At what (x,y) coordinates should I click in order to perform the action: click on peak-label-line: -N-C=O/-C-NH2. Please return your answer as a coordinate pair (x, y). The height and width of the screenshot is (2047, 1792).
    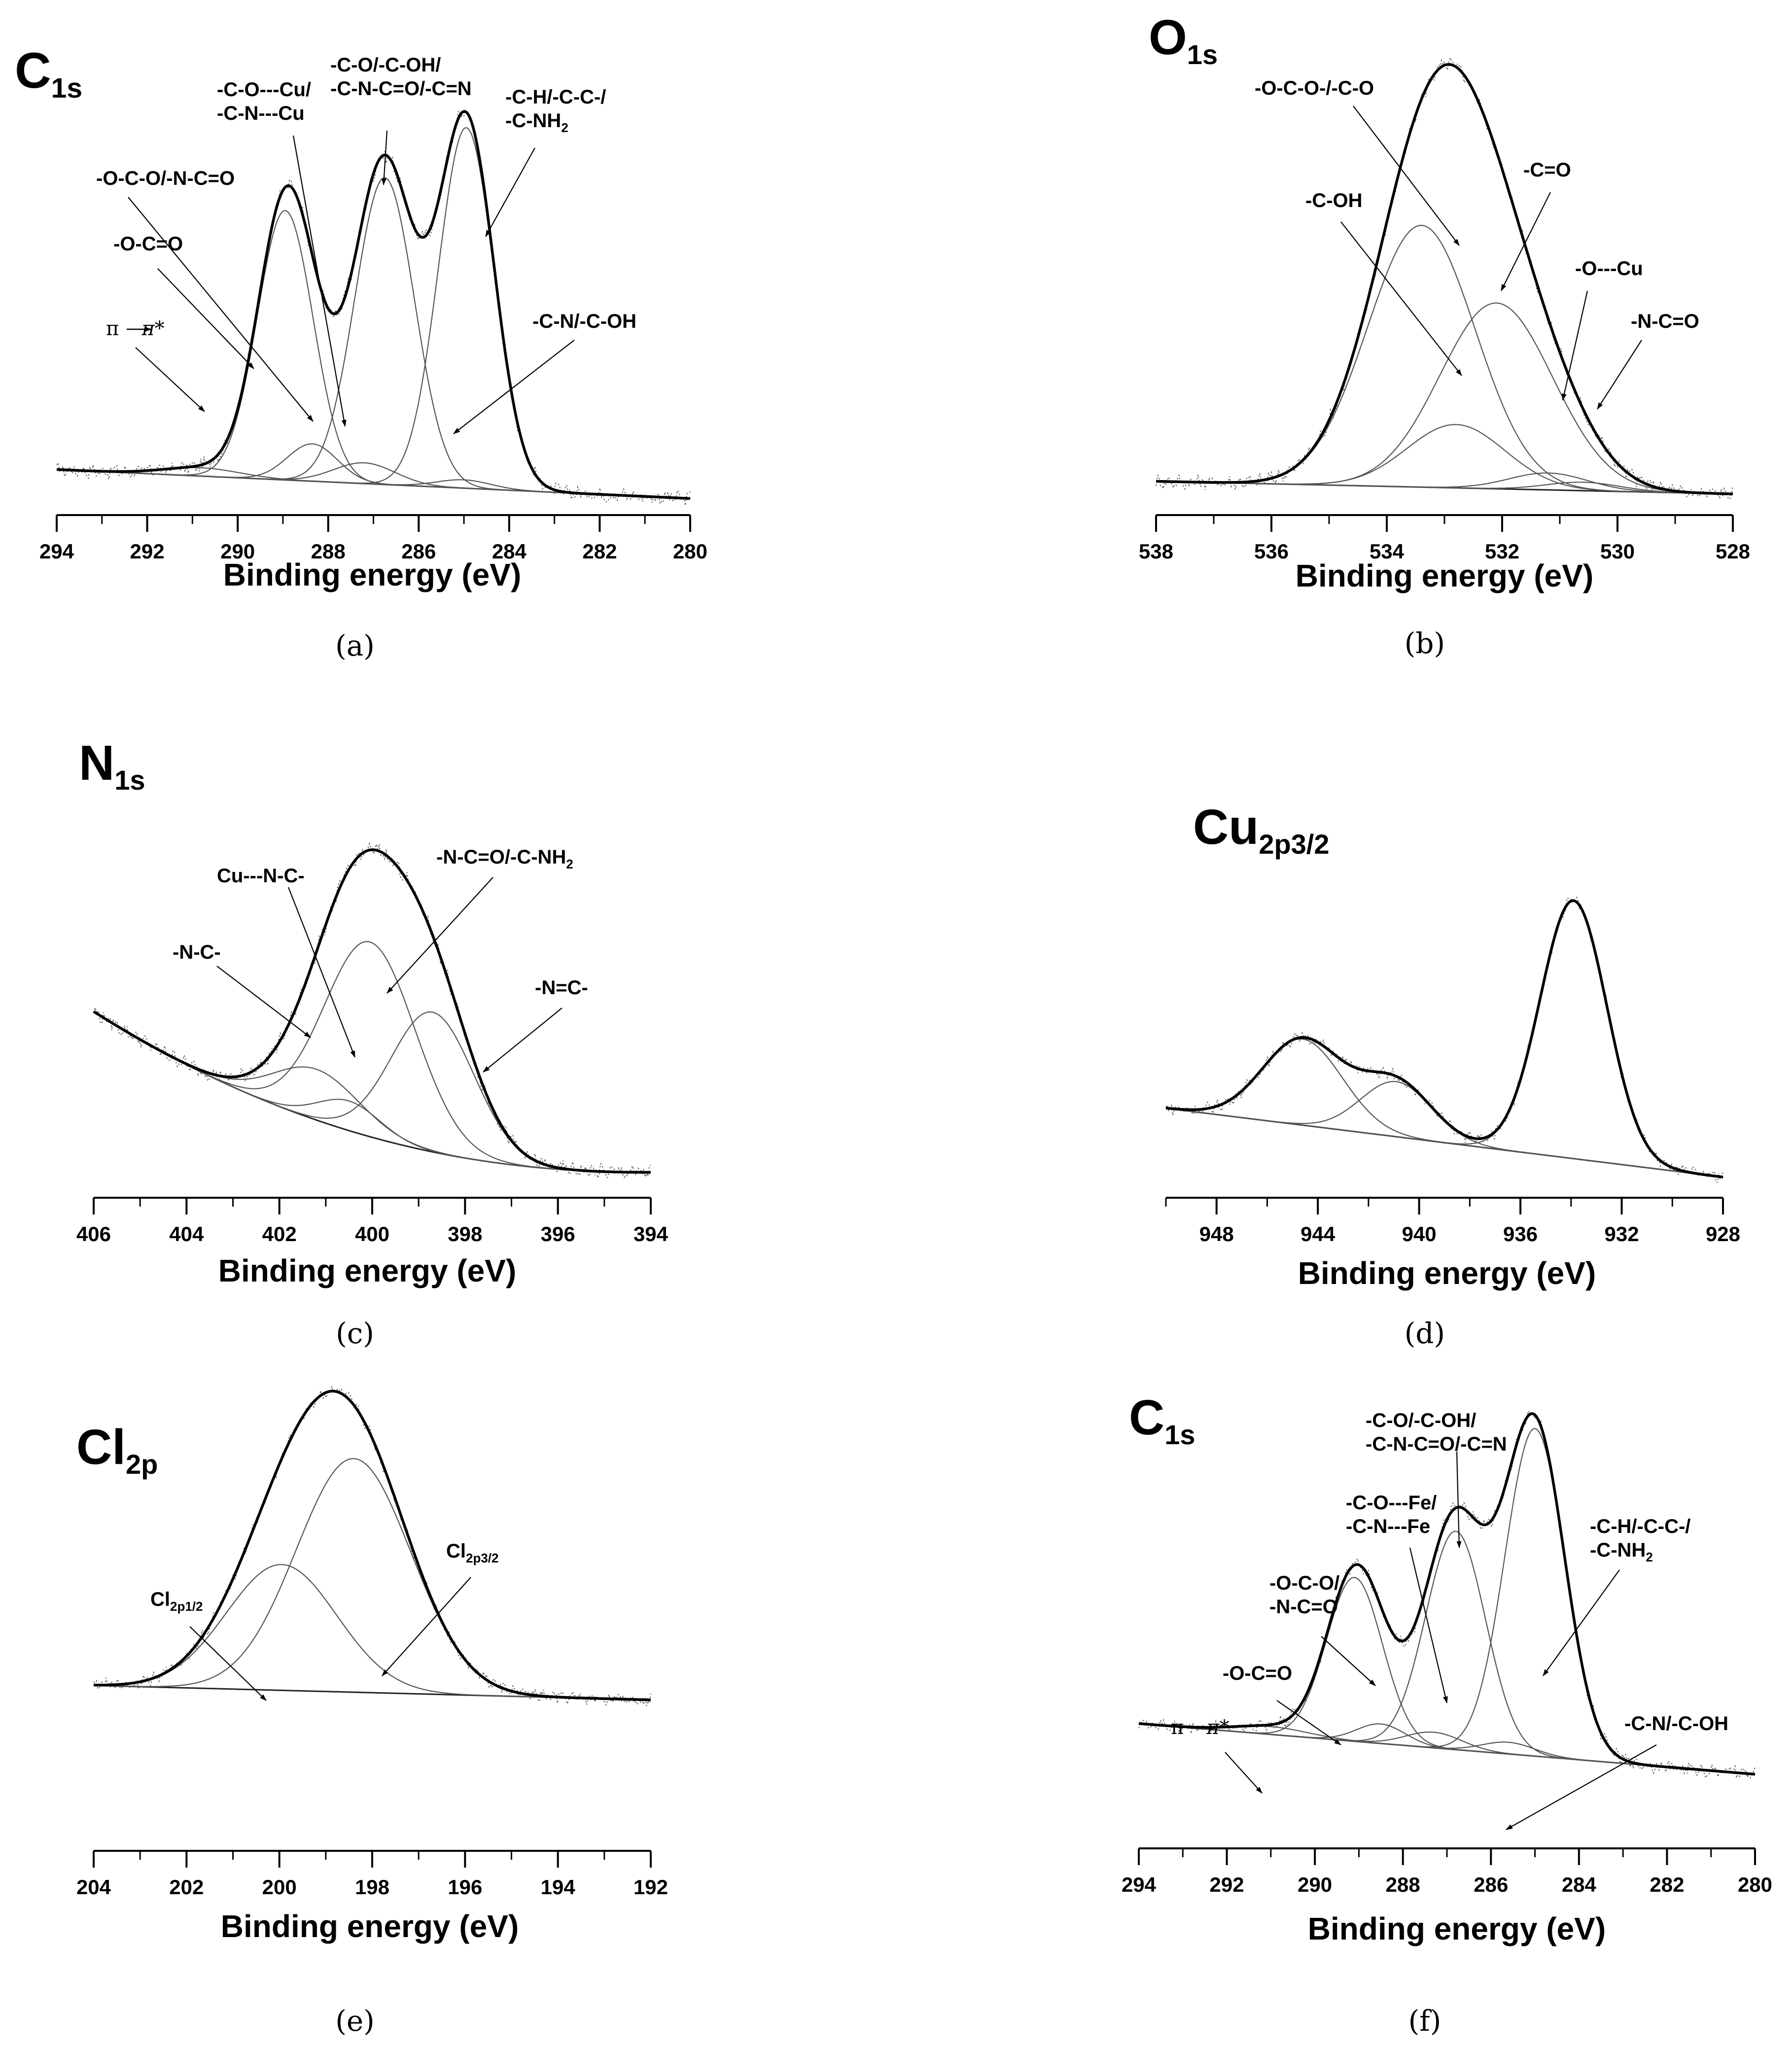
    Looking at the image, I should click on (504, 859).